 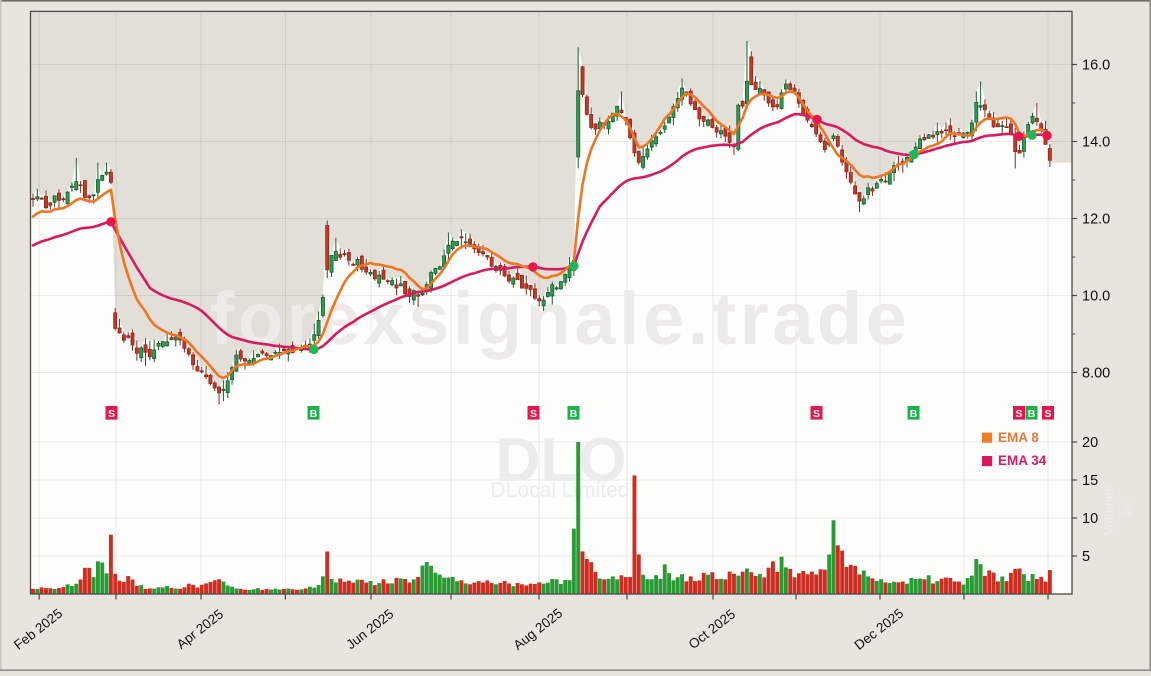 What do you see at coordinates (1128, 508) in the screenshot?
I see `svg-text: 1e7` at bounding box center [1128, 508].